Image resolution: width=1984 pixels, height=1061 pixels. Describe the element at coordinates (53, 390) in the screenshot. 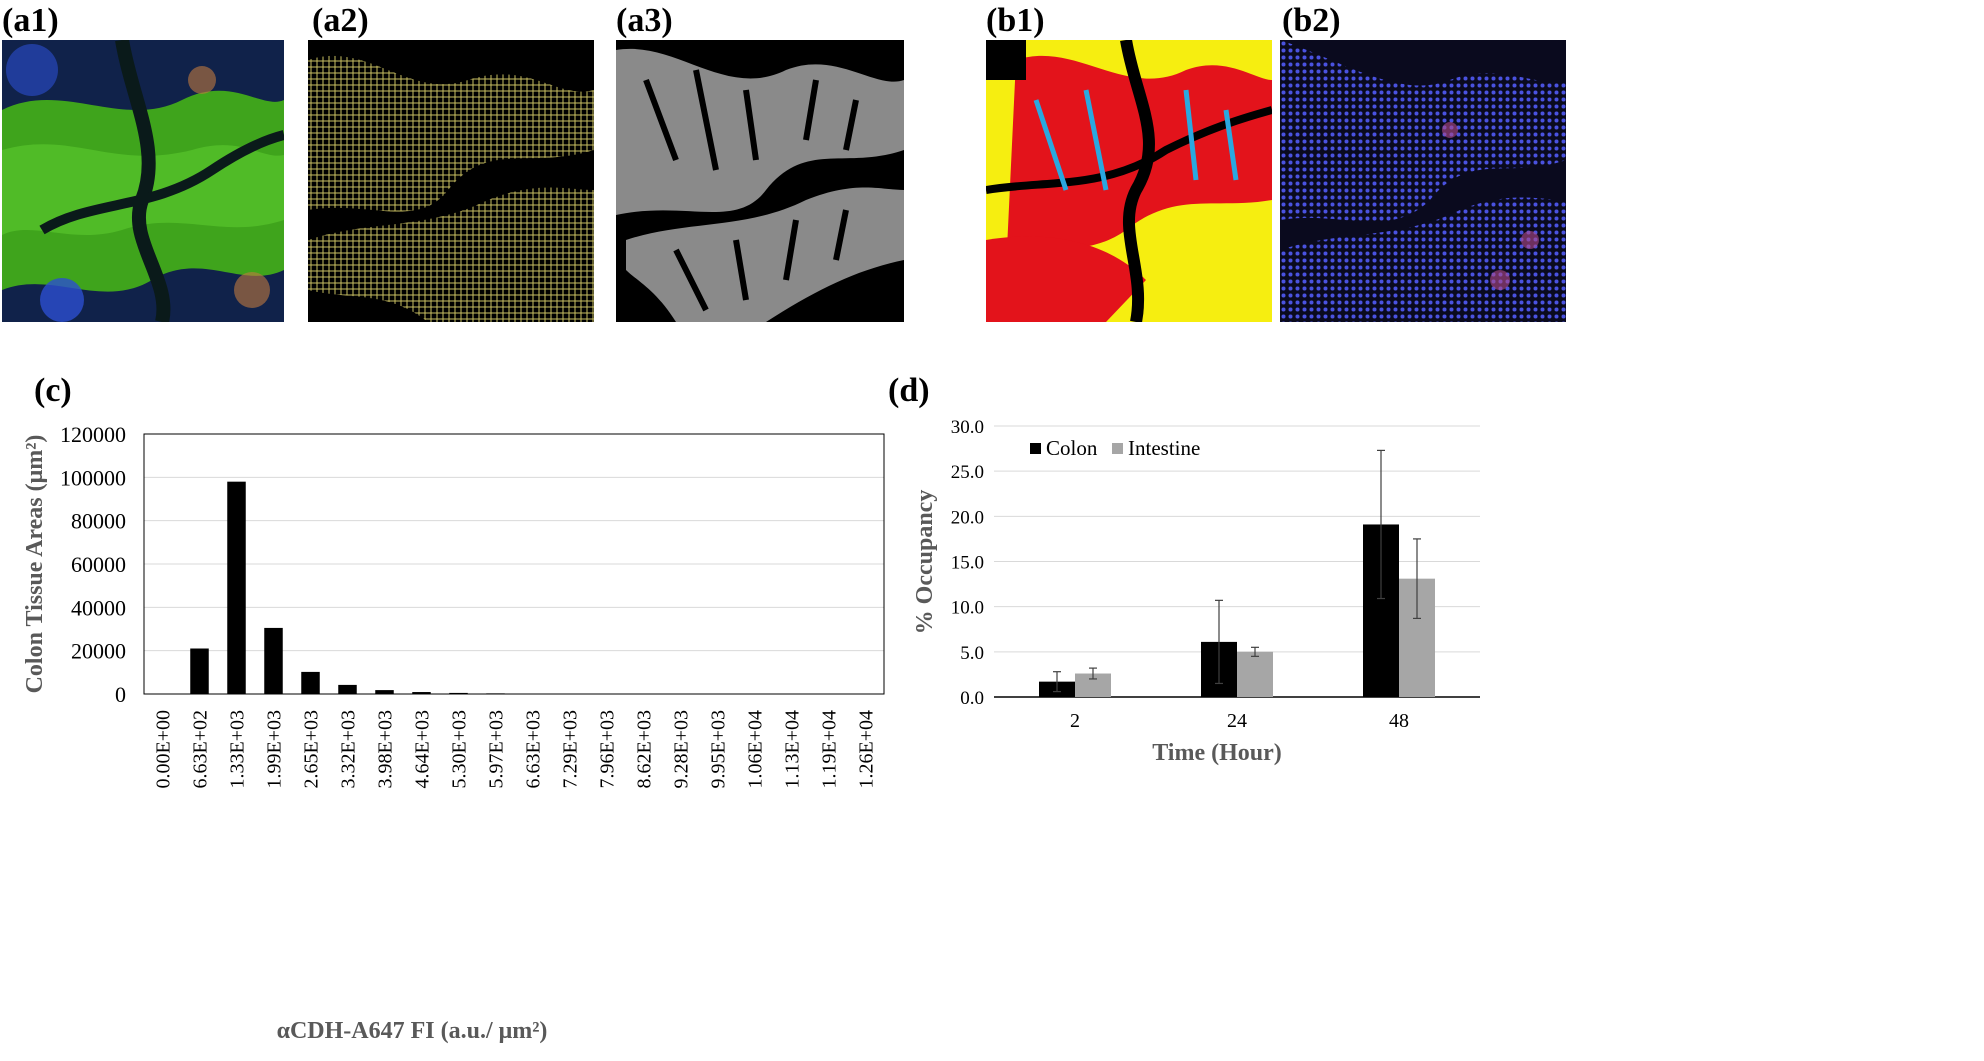

I see `panel-label-c: (c)` at that location.